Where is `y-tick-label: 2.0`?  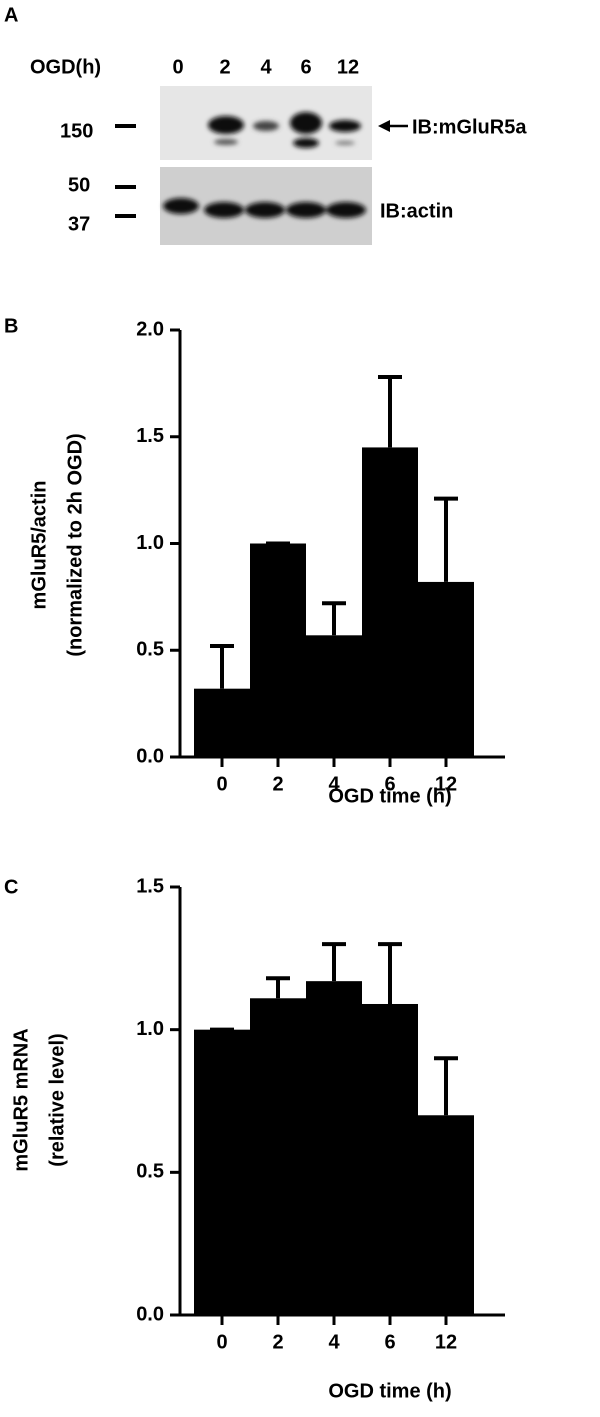 y-tick-label: 2.0 is located at coordinates (150, 329).